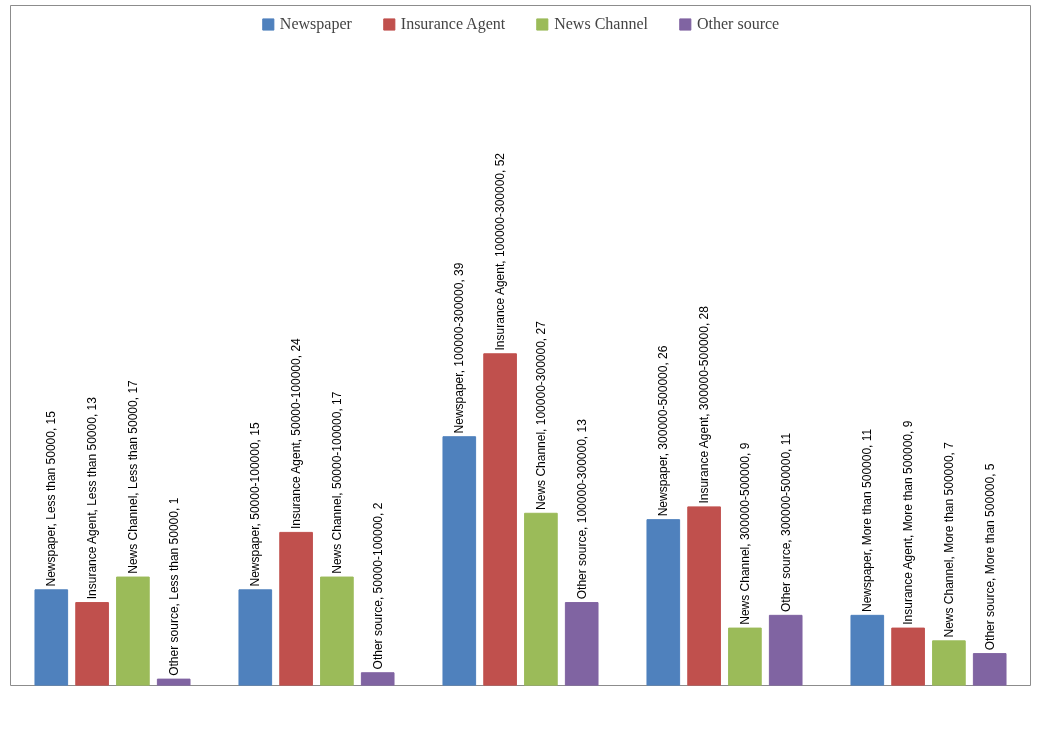  What do you see at coordinates (581, 509) in the screenshot?
I see `data-label: Other source, 100000-300000, 13` at bounding box center [581, 509].